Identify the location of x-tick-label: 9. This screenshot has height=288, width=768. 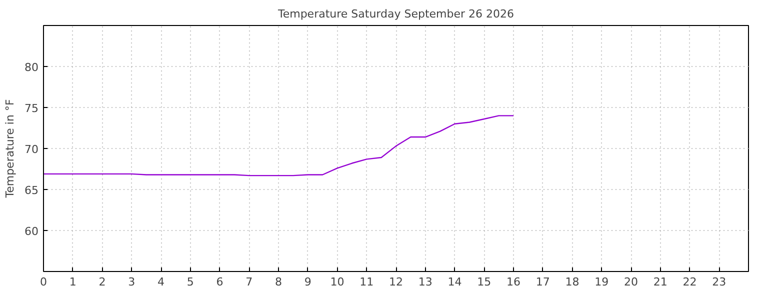
(308, 282).